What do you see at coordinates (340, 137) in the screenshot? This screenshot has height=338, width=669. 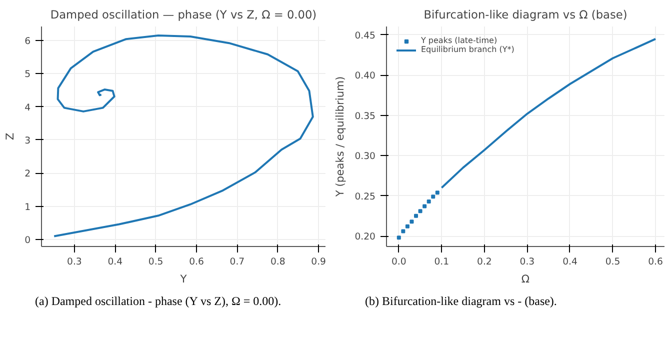 I see `y-axis-title: Y (peaks / equilibrium)` at bounding box center [340, 137].